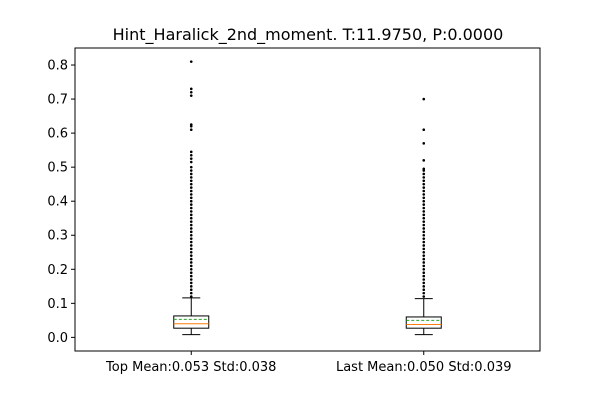 This screenshot has height=400, width=600. Describe the element at coordinates (424, 367) in the screenshot. I see `x-tick-label: Last Mean:0.050 Std:0.039` at that location.